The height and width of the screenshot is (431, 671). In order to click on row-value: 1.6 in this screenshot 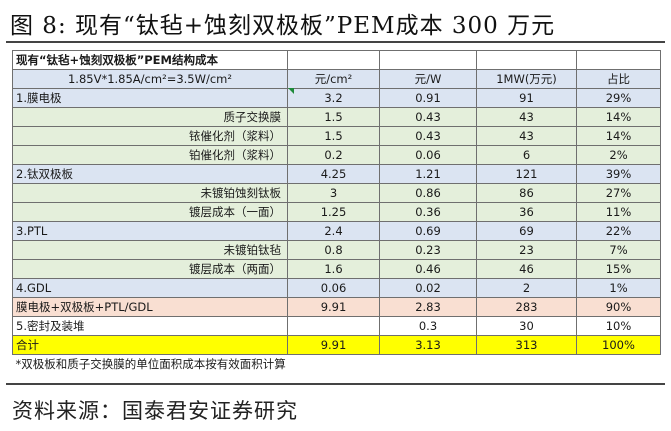, I will do `click(333, 269)`.